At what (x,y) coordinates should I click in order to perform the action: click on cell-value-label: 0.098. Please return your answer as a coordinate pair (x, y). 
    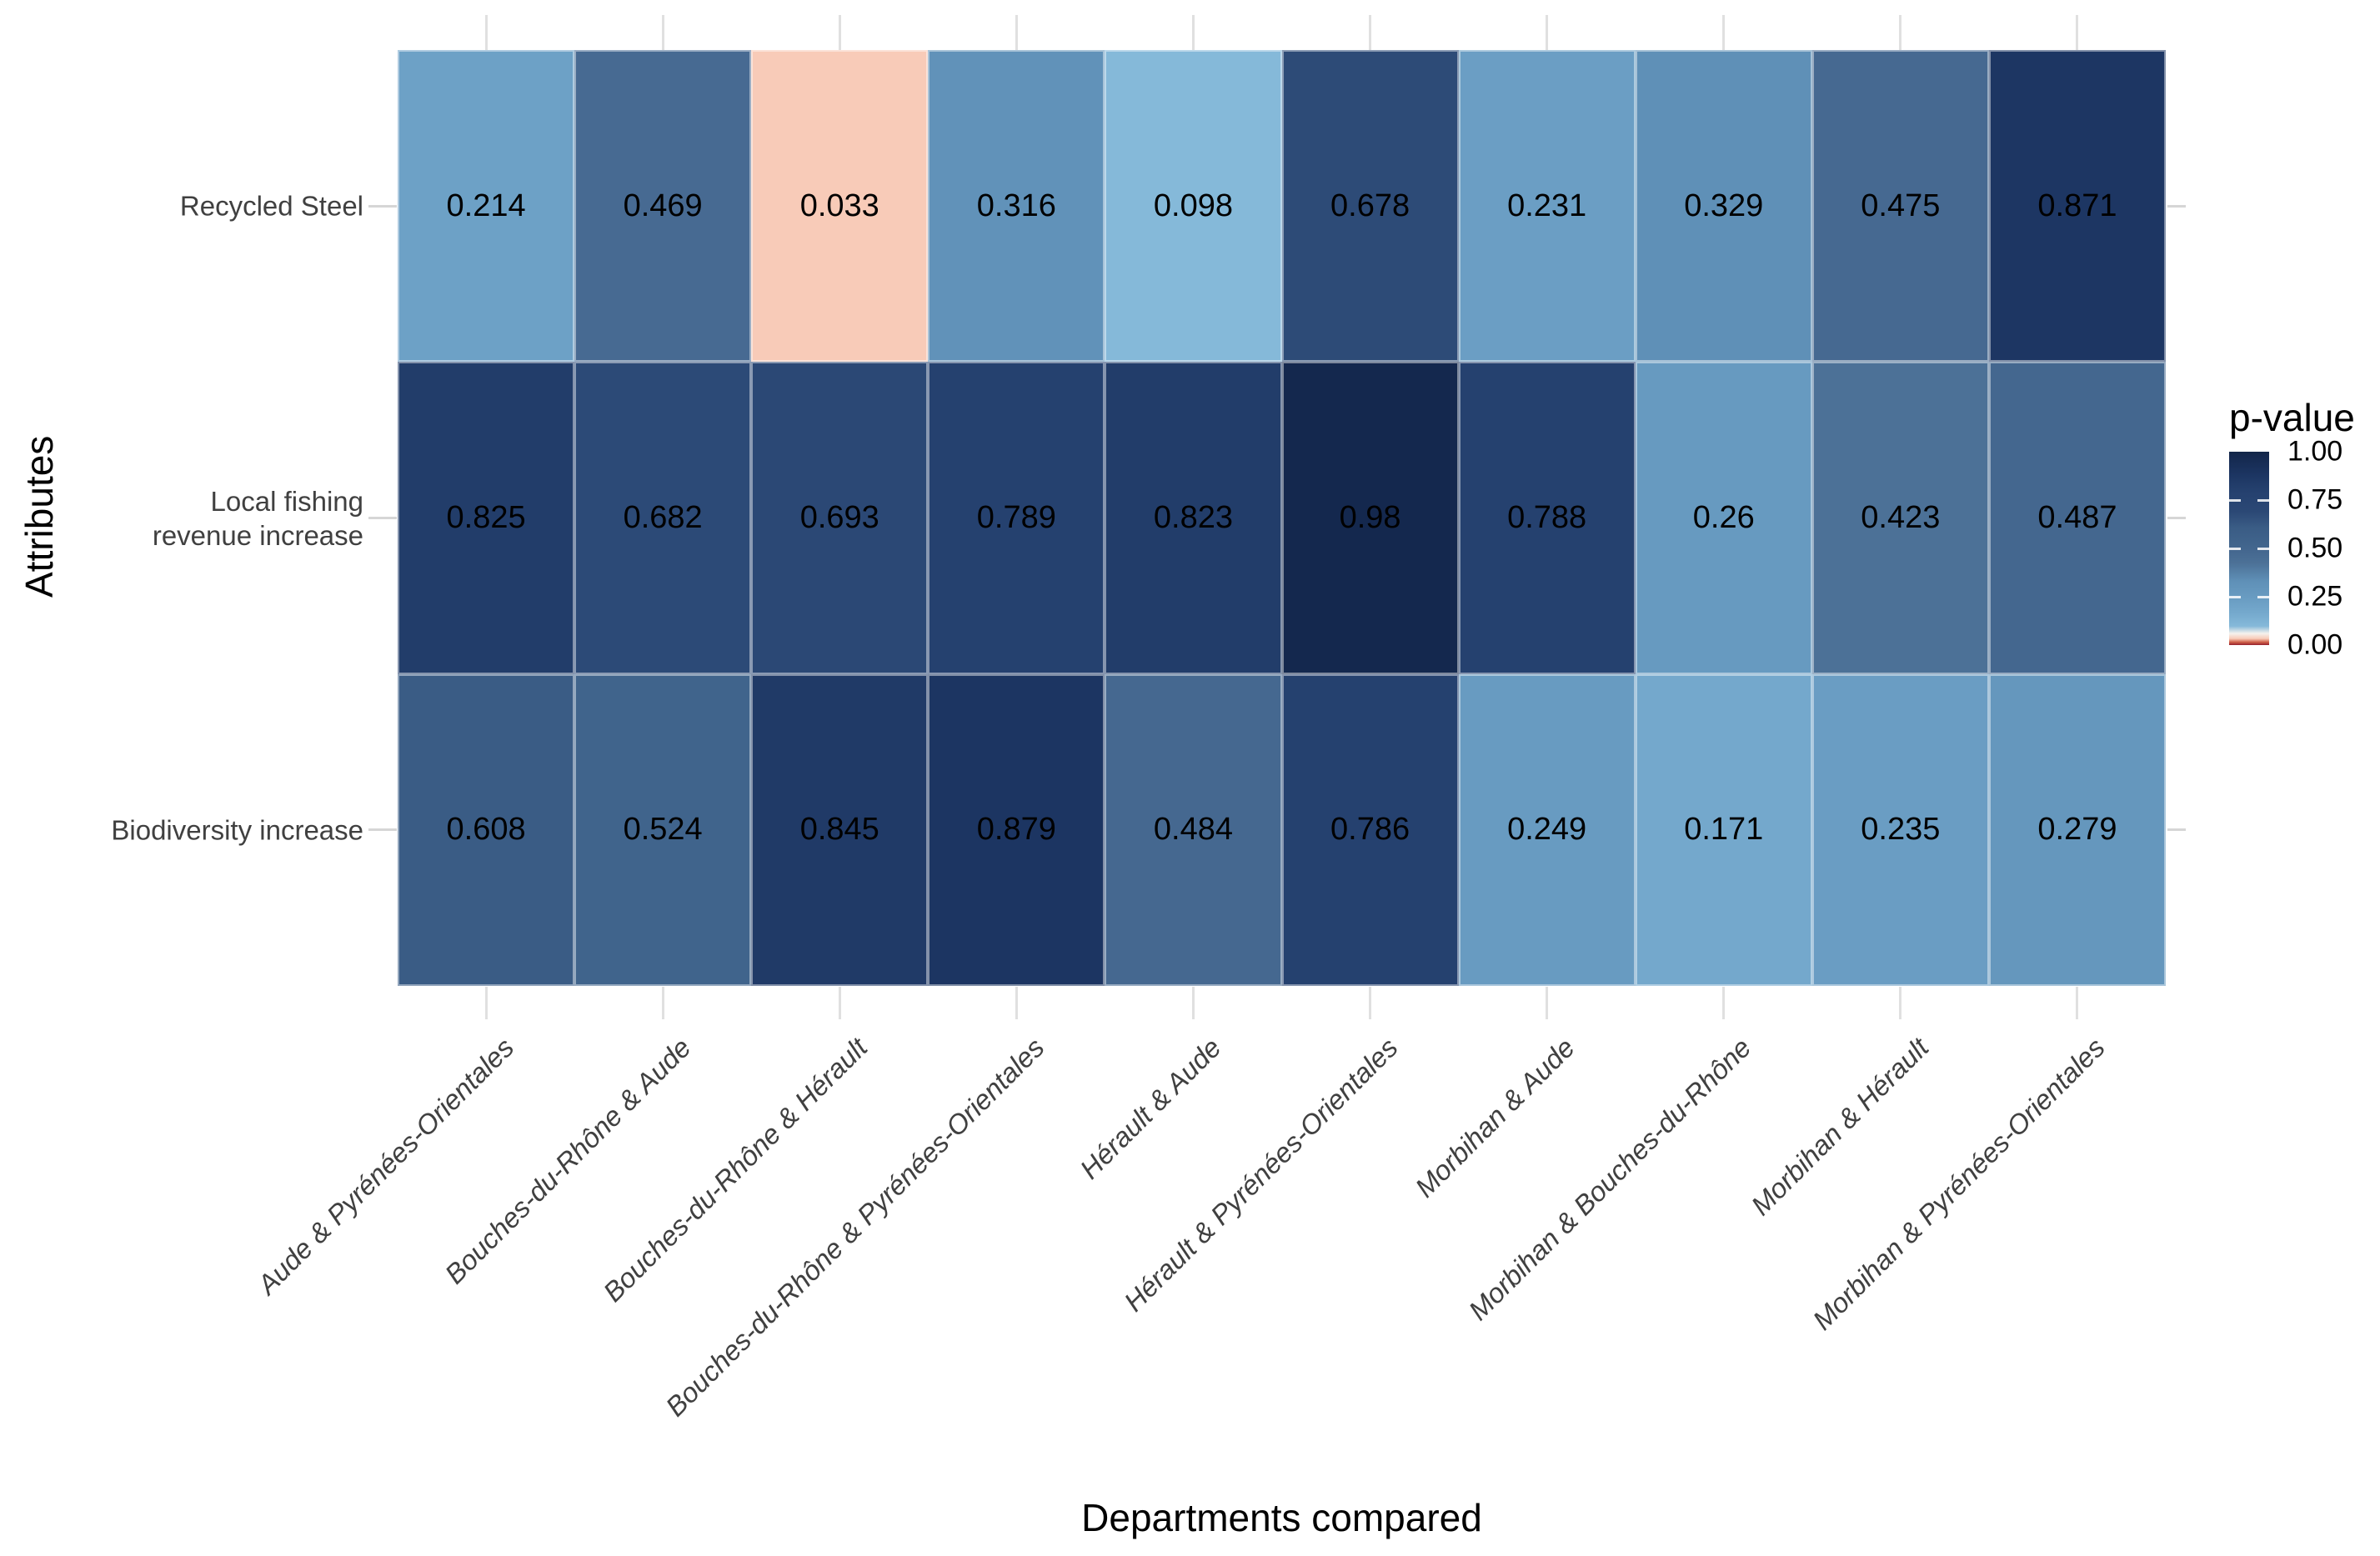
    Looking at the image, I should click on (1193, 205).